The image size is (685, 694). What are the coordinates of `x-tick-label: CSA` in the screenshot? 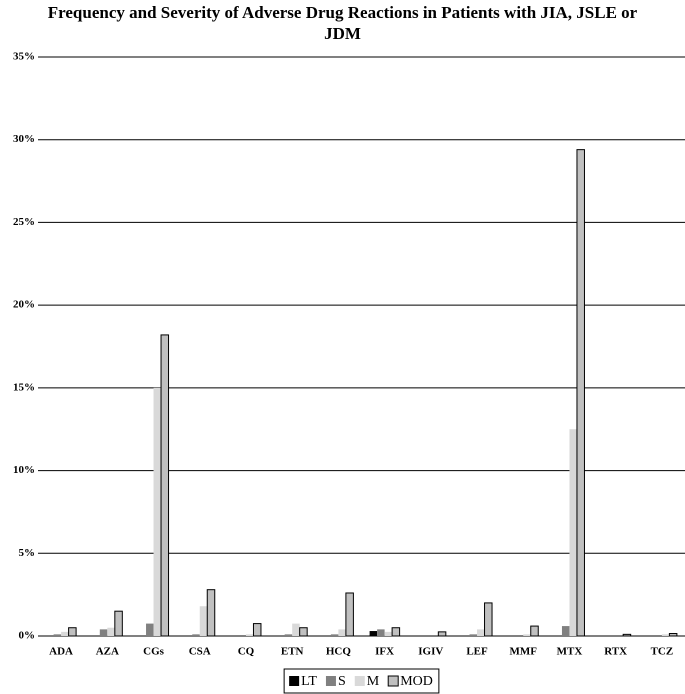 It's located at (200, 652).